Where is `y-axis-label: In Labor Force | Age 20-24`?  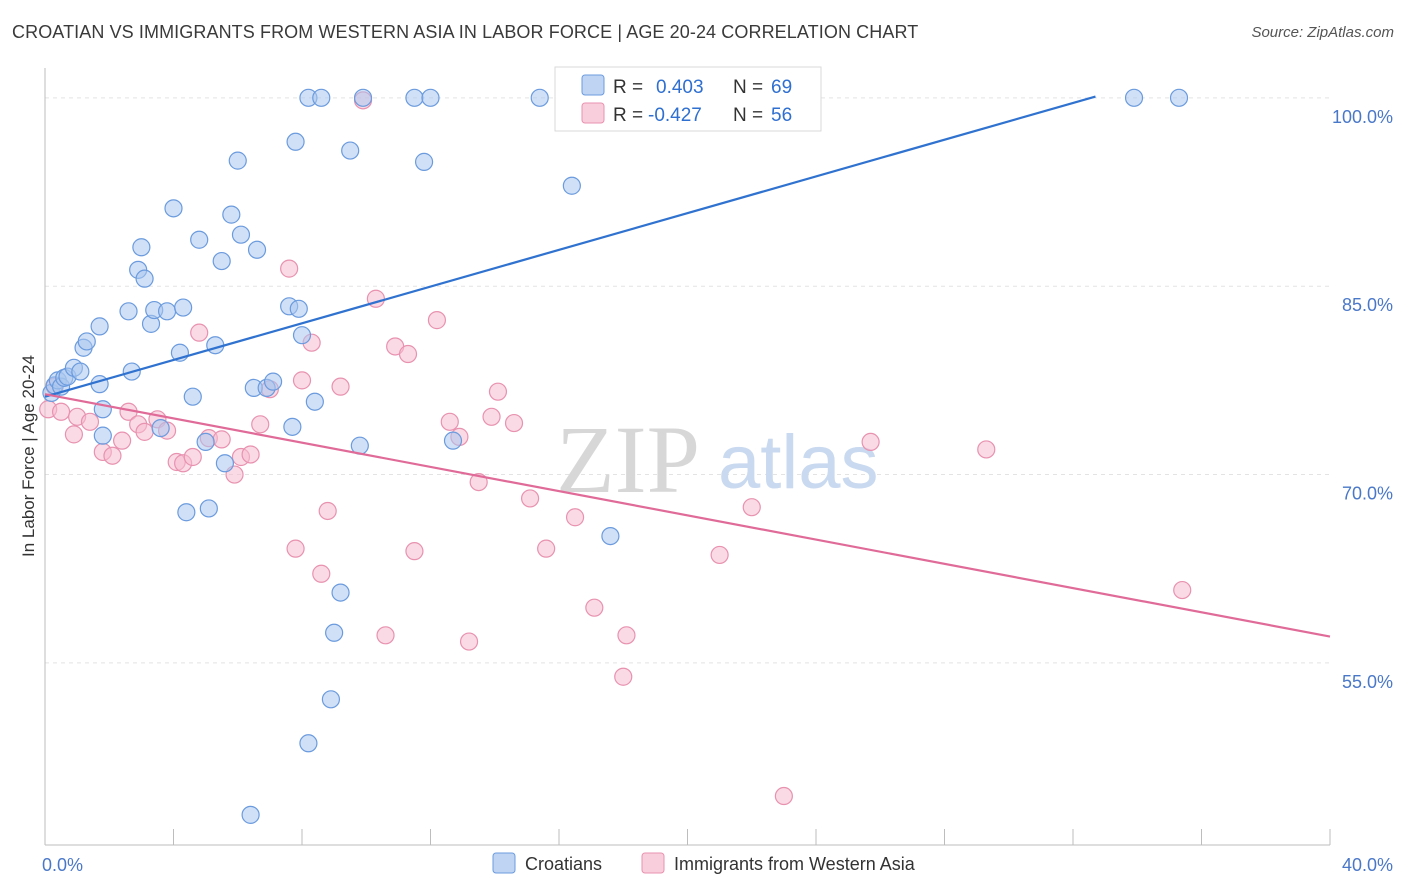
y-axis-label: In Labor Force | Age 20-24 is located at coordinates (28, 456).